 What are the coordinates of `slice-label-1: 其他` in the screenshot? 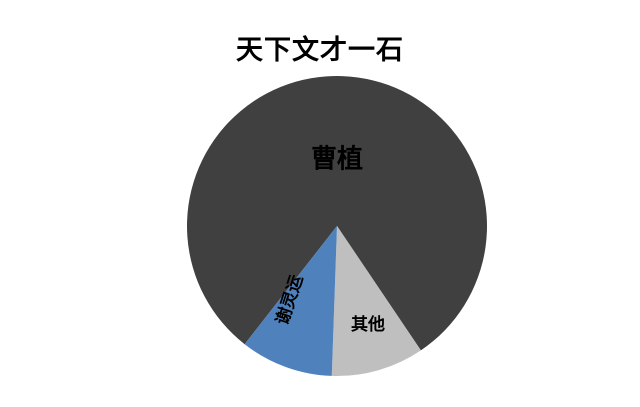 It's located at (368, 324).